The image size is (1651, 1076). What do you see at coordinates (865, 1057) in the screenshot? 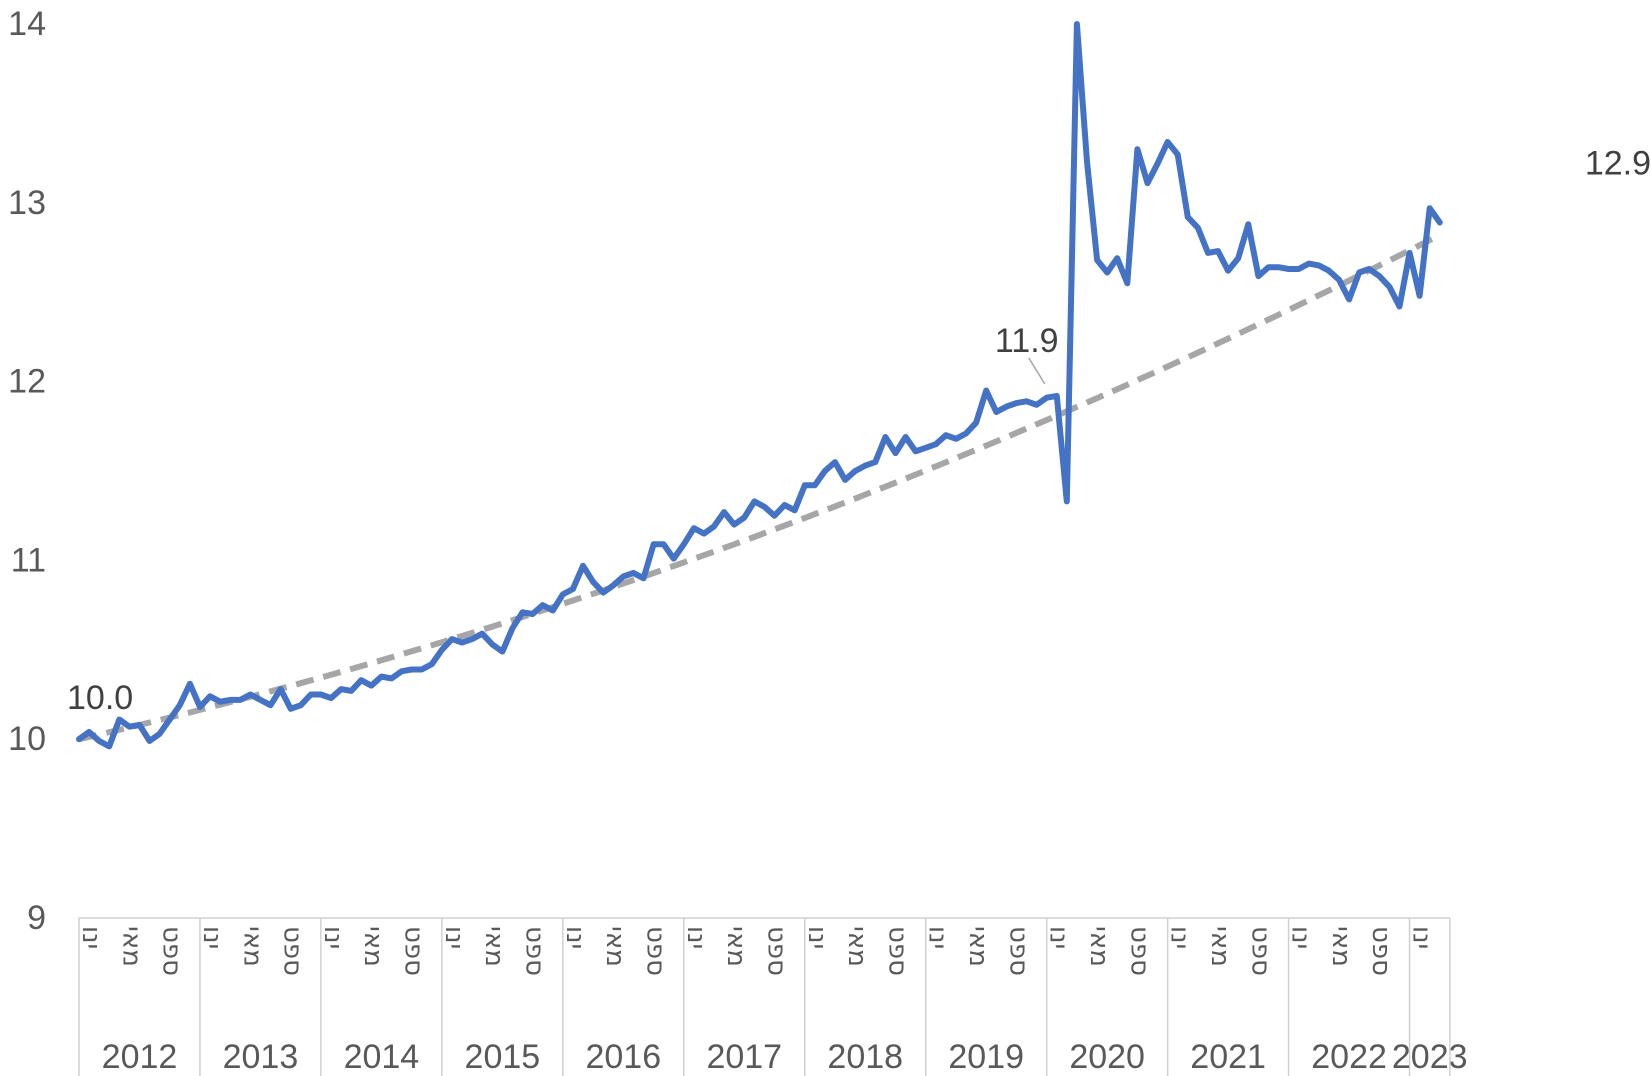
I see `year-label: 2018` at bounding box center [865, 1057].